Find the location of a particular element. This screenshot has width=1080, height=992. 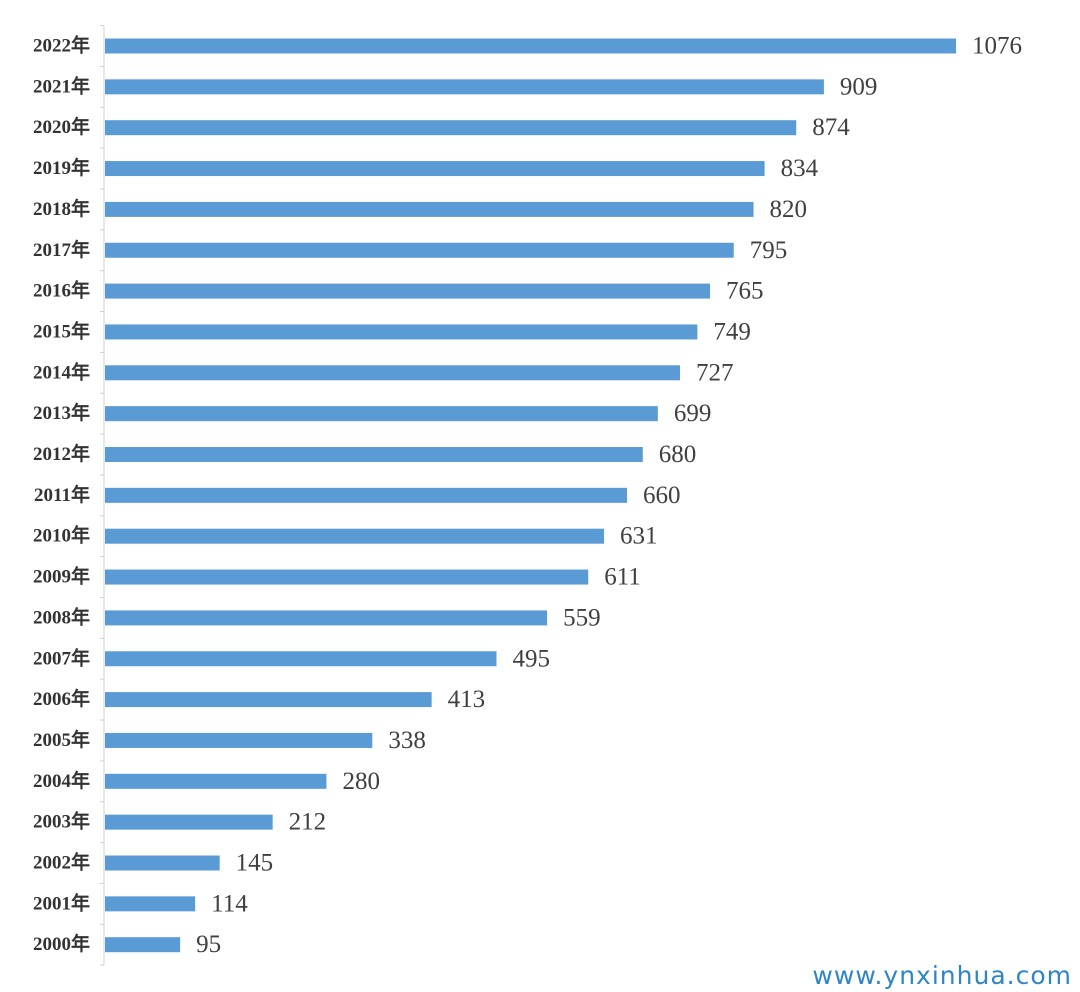

axis-layer is located at coordinates (102, 495).